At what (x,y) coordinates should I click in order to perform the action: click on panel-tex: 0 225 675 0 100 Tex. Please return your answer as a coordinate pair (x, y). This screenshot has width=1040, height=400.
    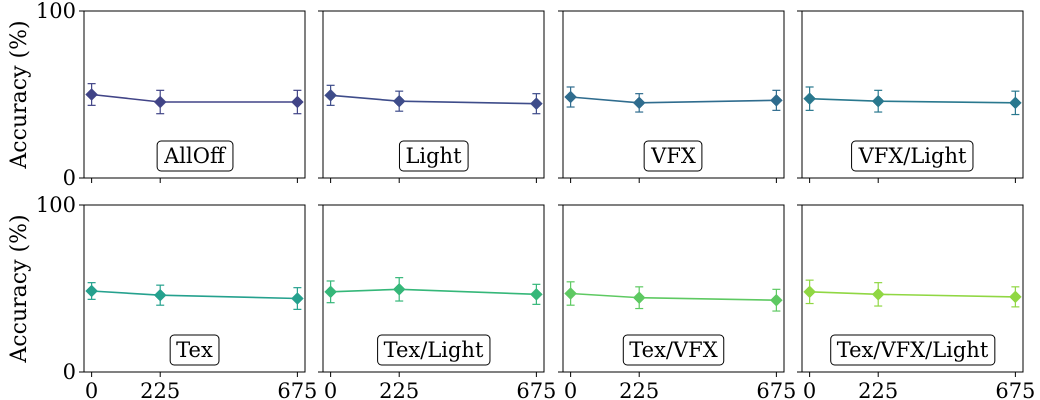
    Looking at the image, I should click on (177, 296).